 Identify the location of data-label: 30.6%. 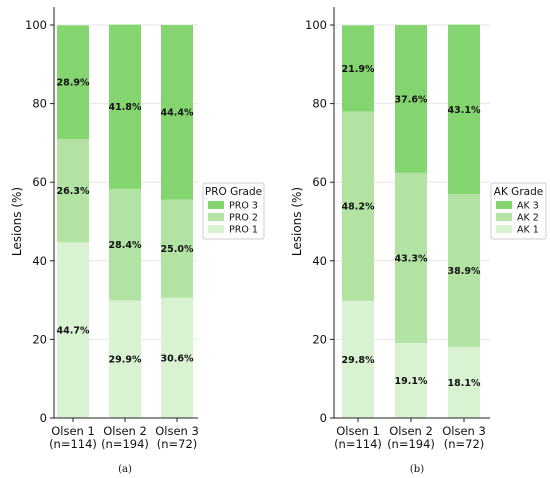
(177, 358).